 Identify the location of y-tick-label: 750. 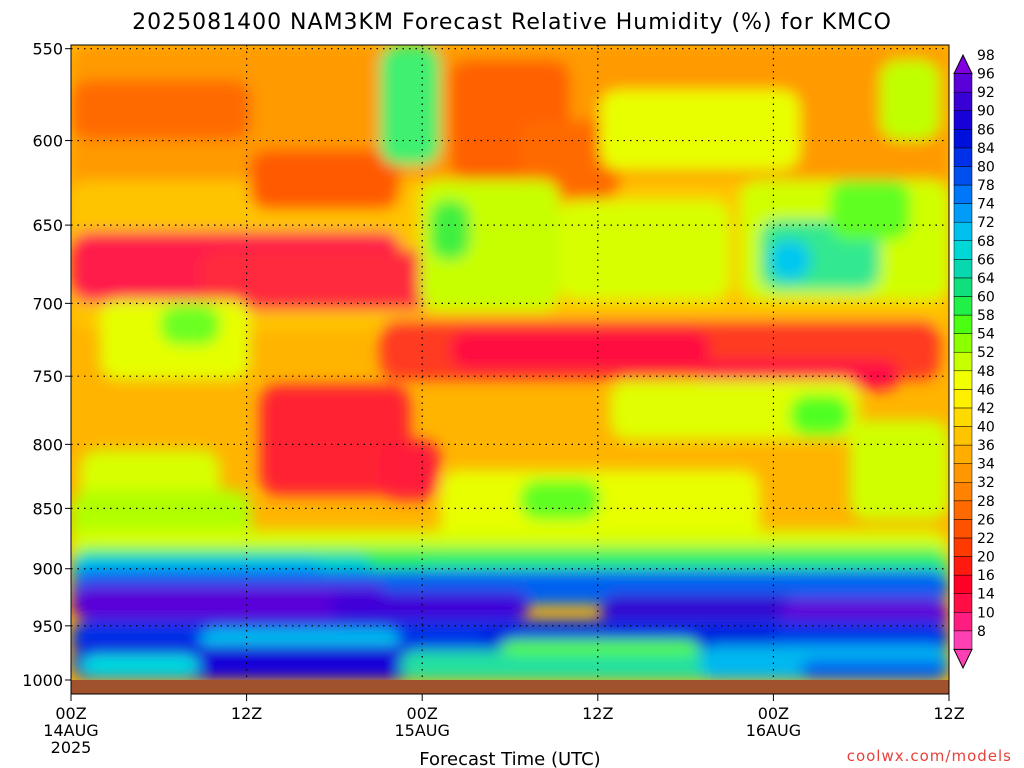
(47, 376).